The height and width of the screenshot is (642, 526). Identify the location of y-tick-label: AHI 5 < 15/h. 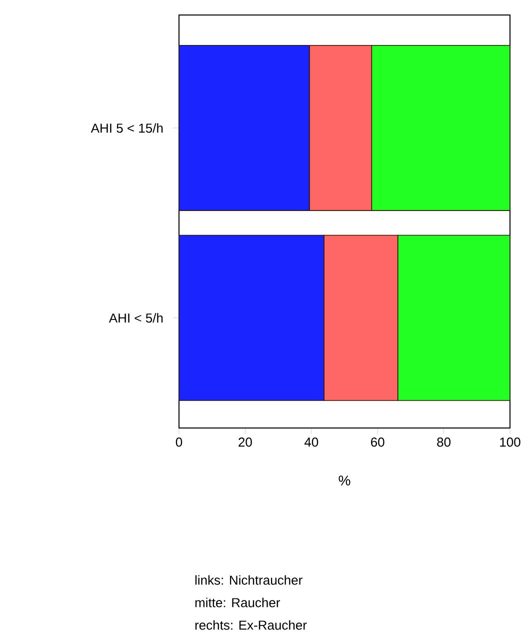
(126, 128).